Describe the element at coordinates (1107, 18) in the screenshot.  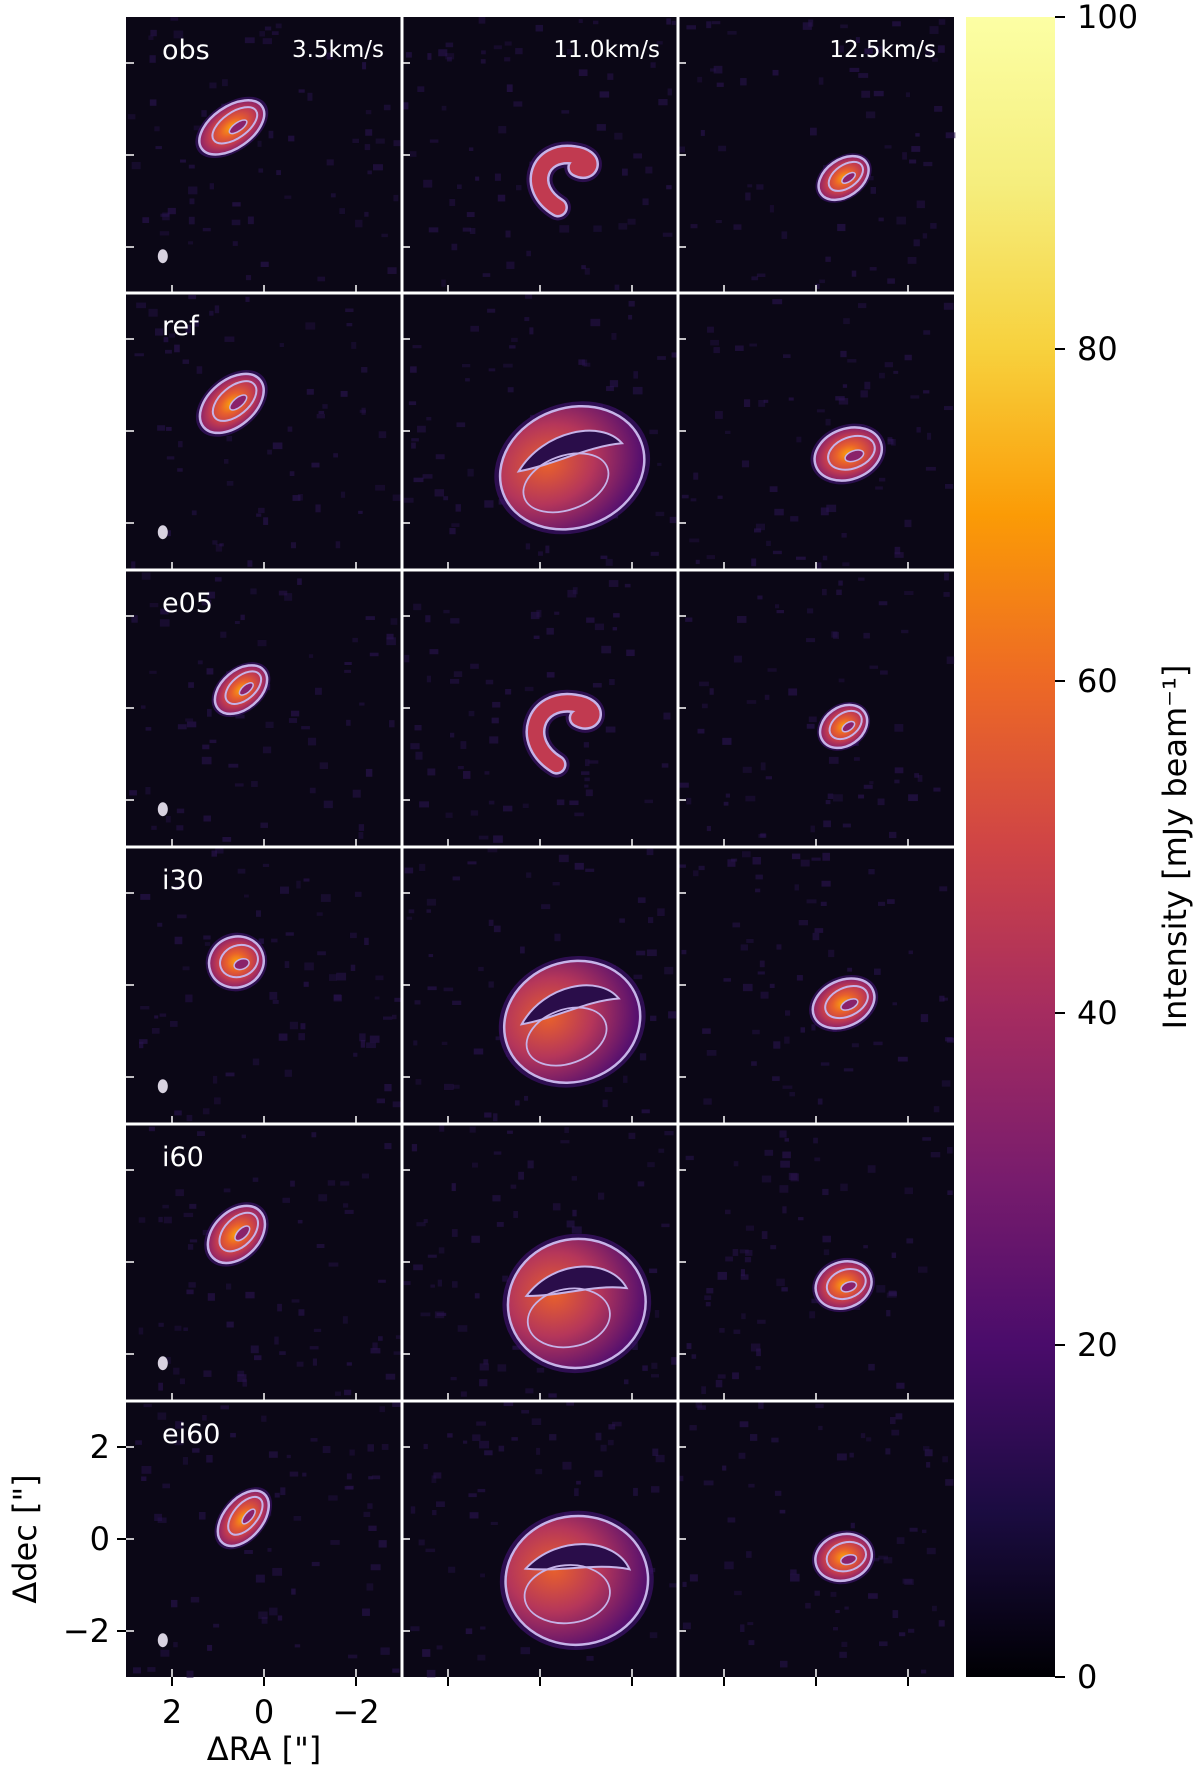
I see `colorbar-tick-label: 100` at that location.